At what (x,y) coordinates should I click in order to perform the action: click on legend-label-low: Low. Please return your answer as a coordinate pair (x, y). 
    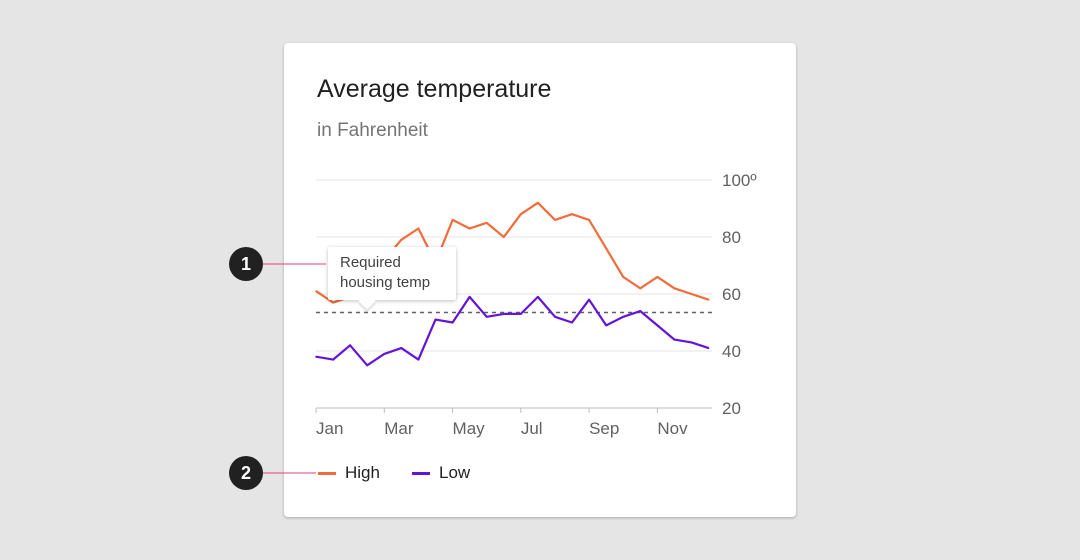
    Looking at the image, I should click on (455, 472).